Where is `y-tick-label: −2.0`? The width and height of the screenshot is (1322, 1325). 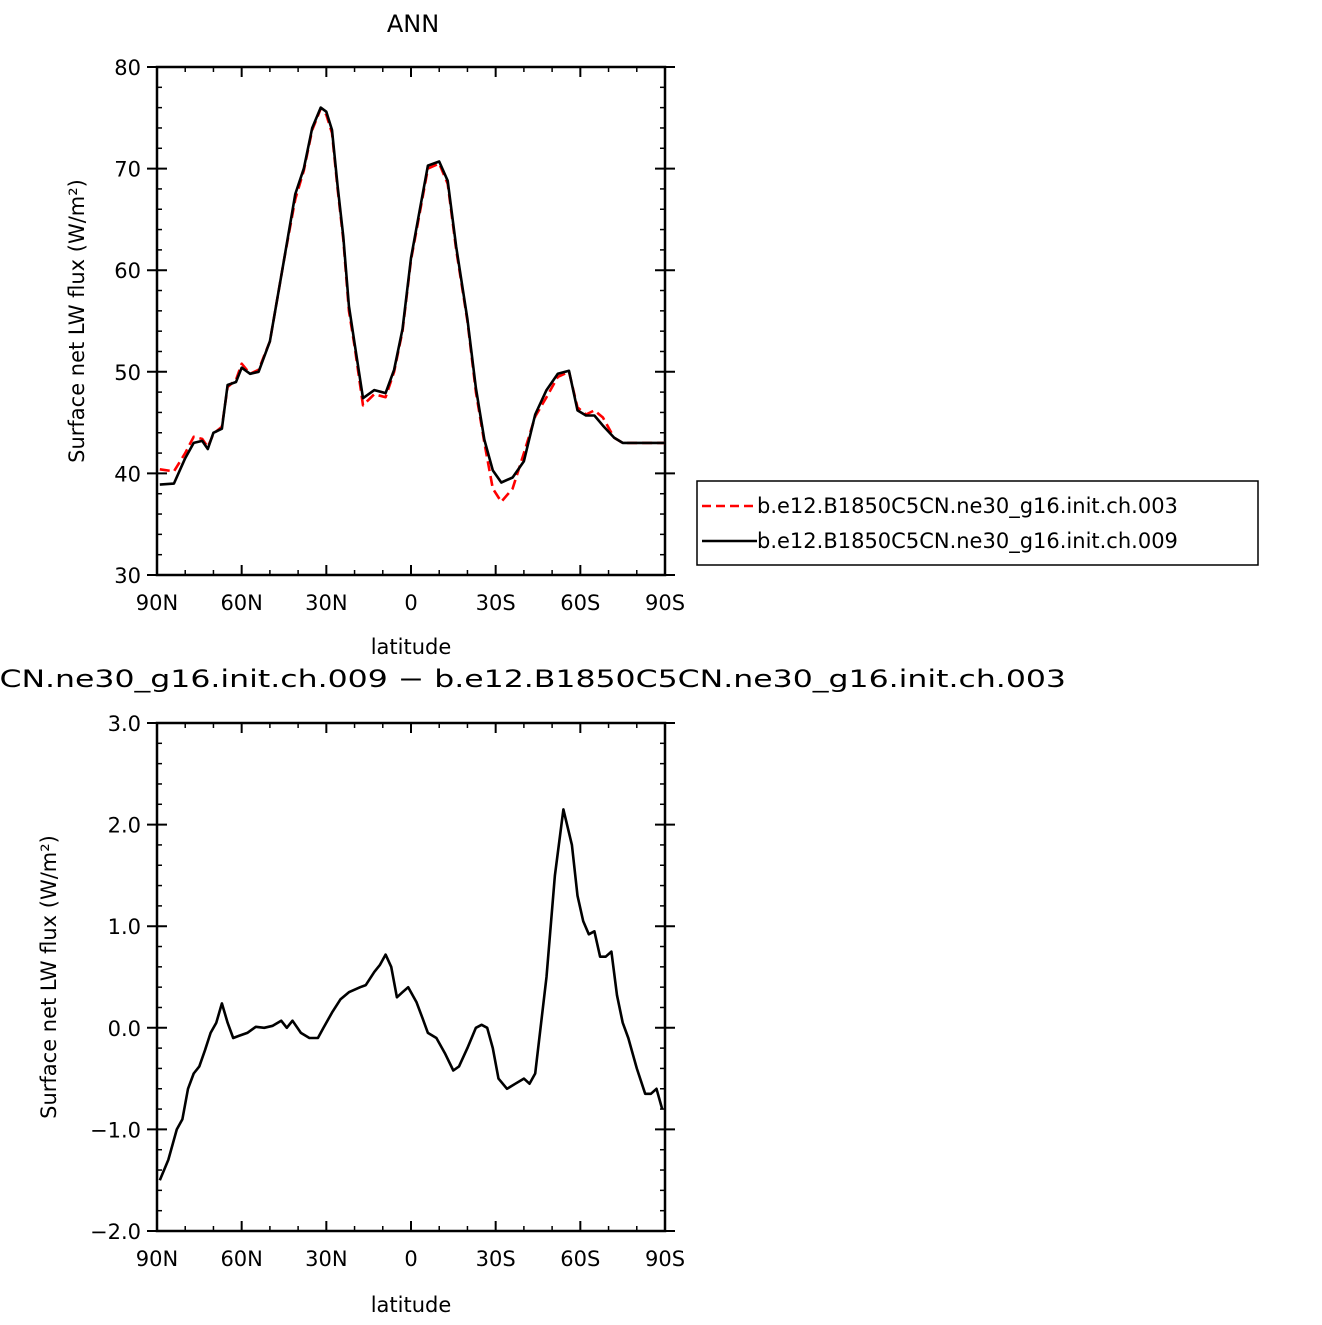 y-tick-label: −2.0 is located at coordinates (115, 1232).